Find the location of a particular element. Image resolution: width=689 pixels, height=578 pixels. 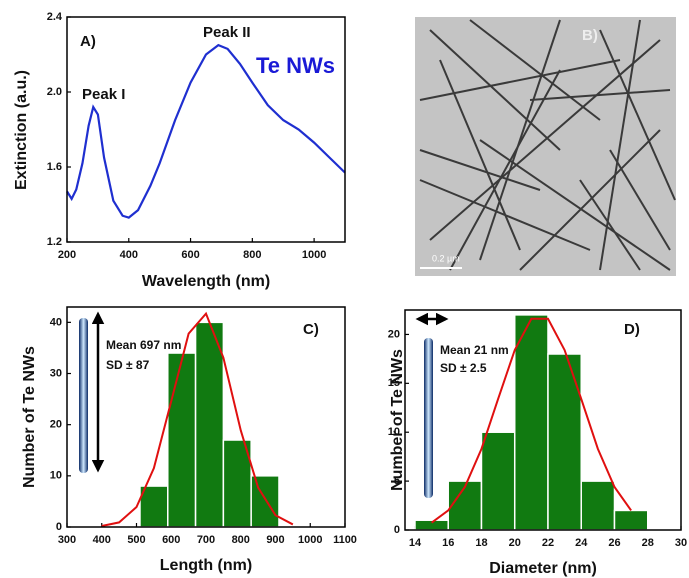

y-tick-label: 1.6 is located at coordinates (54, 167).